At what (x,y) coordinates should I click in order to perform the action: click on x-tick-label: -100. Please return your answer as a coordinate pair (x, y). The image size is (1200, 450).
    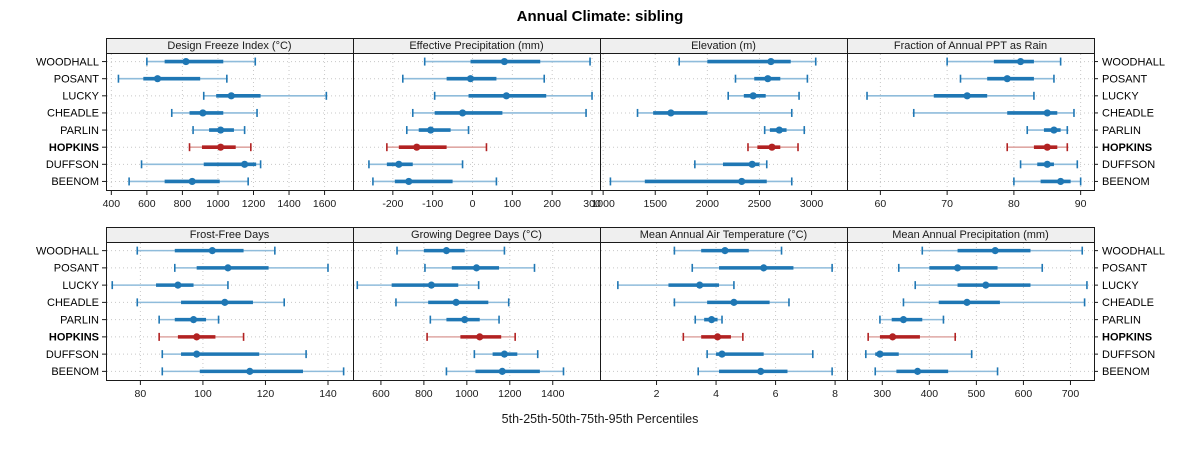
    Looking at the image, I should click on (432, 204).